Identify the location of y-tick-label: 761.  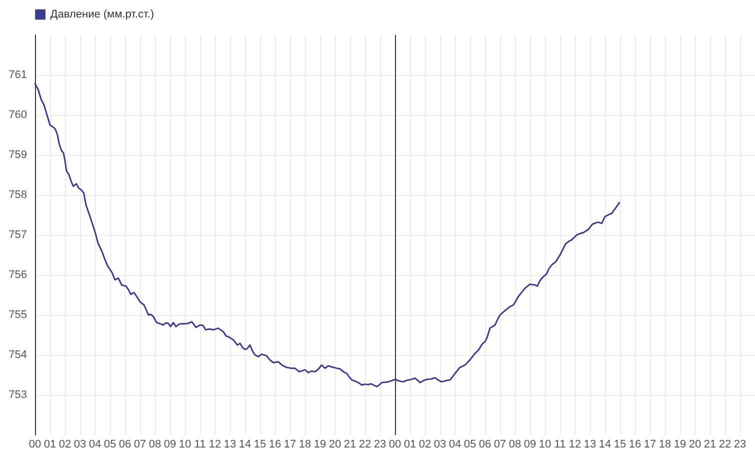
(17, 75).